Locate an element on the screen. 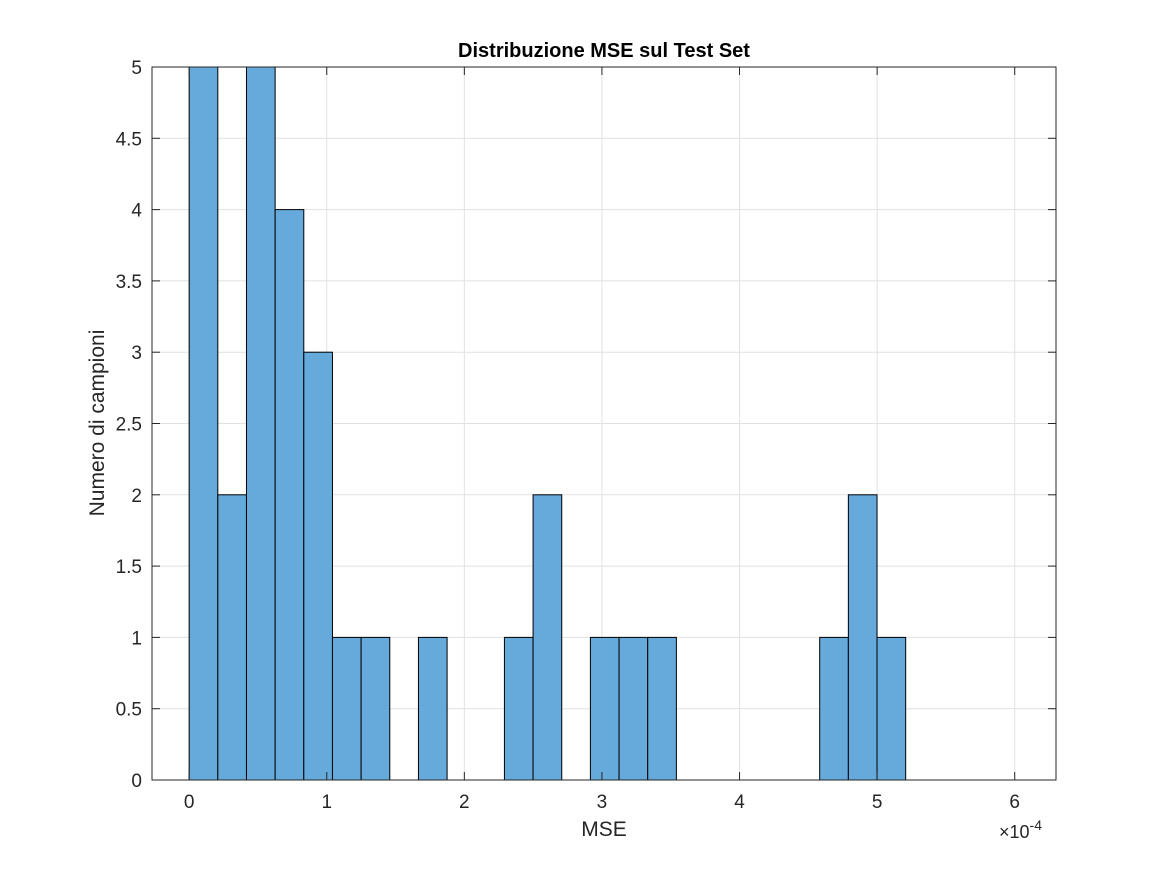 The height and width of the screenshot is (875, 1167). x-axis-exponent: ×10⁻⁴ is located at coordinates (1020, 829).